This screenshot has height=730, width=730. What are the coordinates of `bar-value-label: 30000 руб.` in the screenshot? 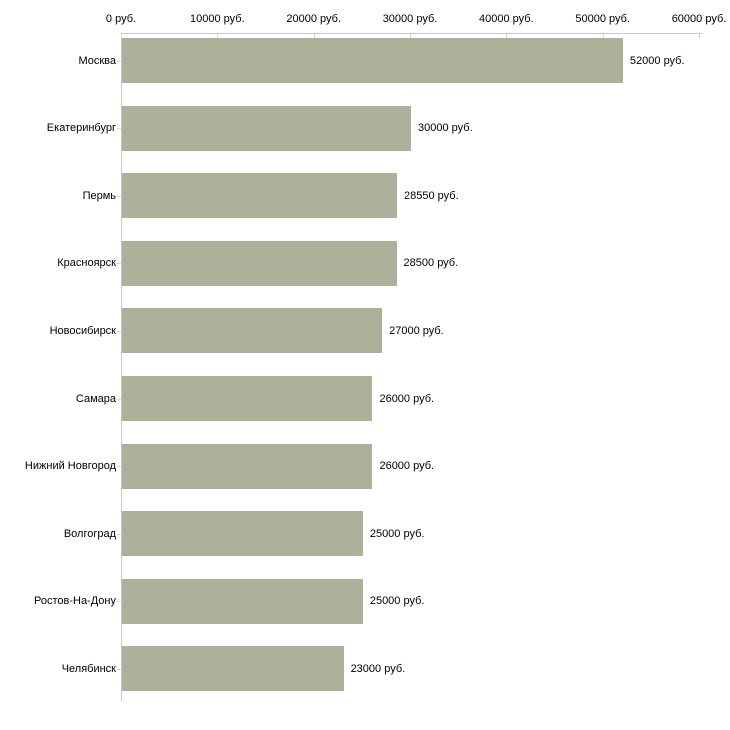 It's located at (445, 128).